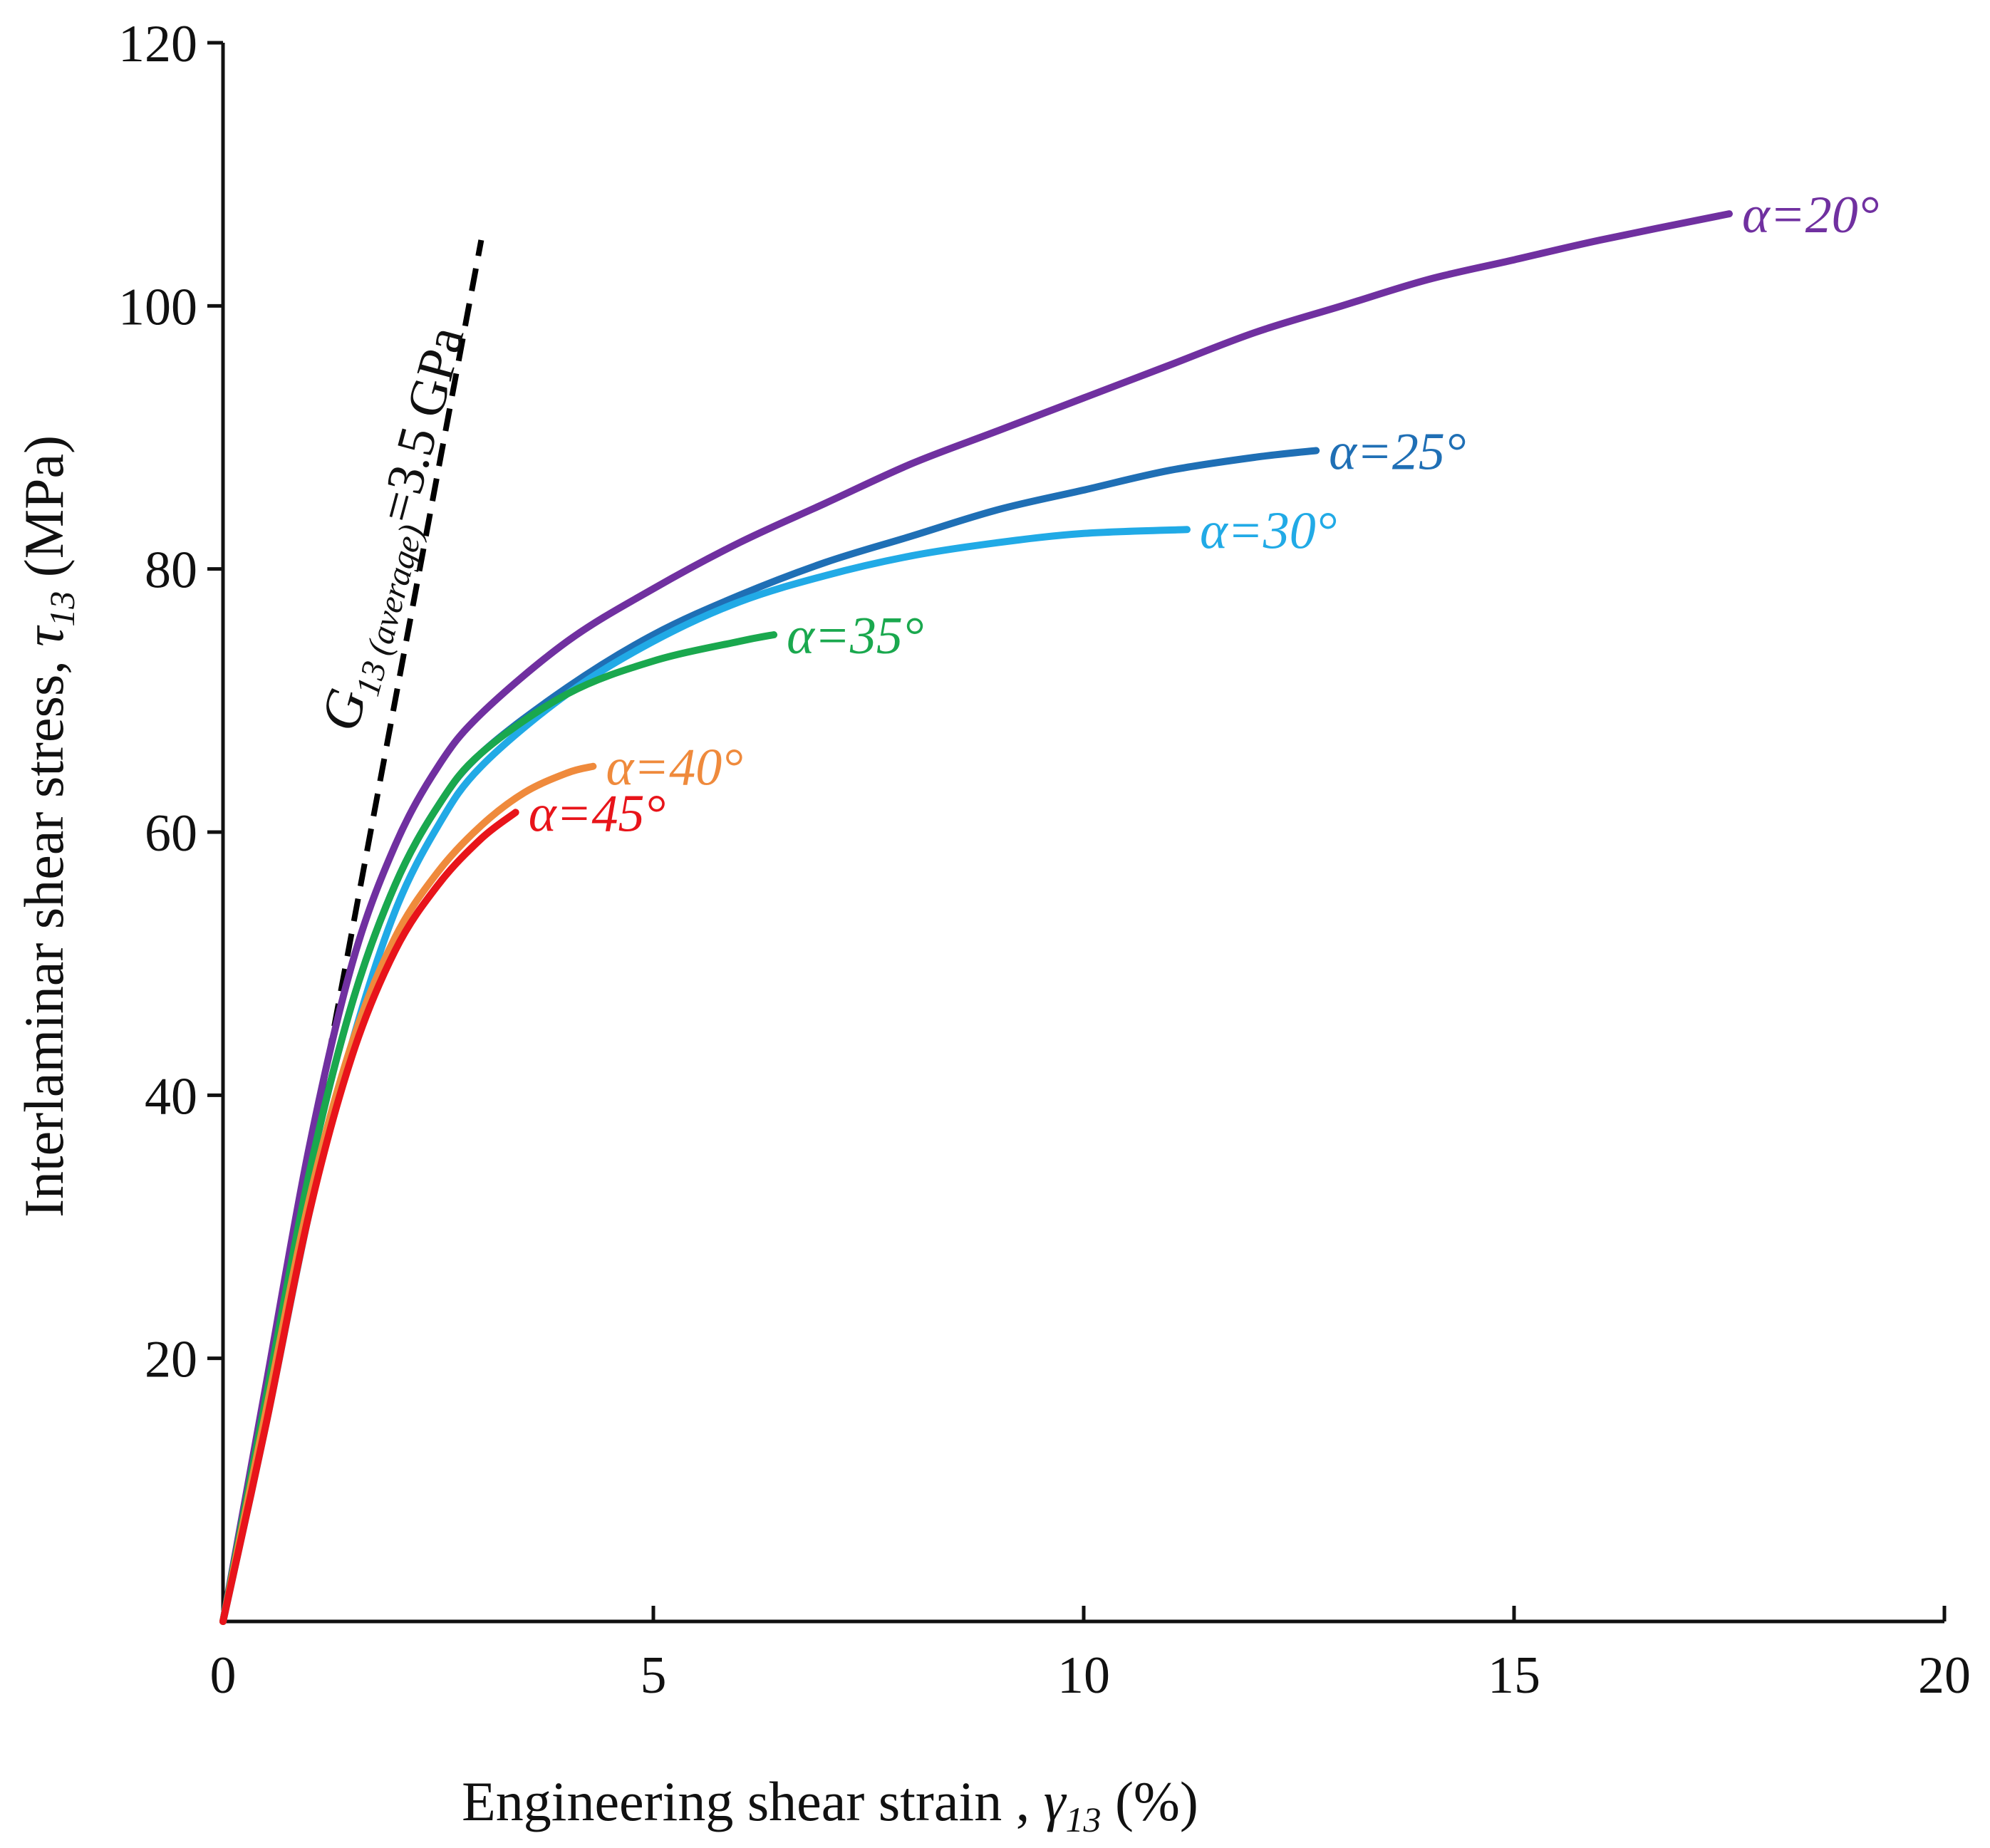  What do you see at coordinates (1149, 1801) in the screenshot?
I see `x-axis-unit: (%)` at bounding box center [1149, 1801].